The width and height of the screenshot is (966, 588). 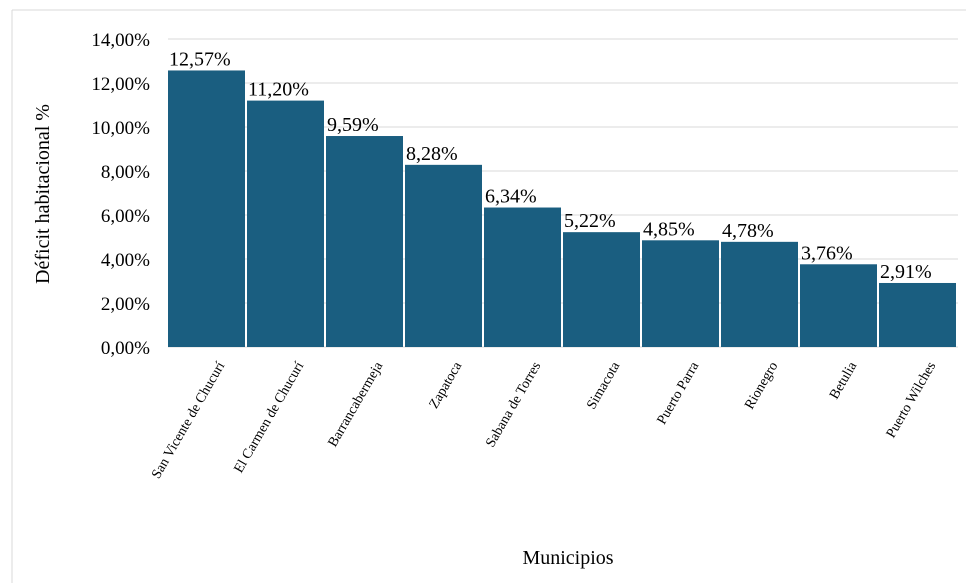 I want to click on category-label: Rionegro, so click(x=761, y=386).